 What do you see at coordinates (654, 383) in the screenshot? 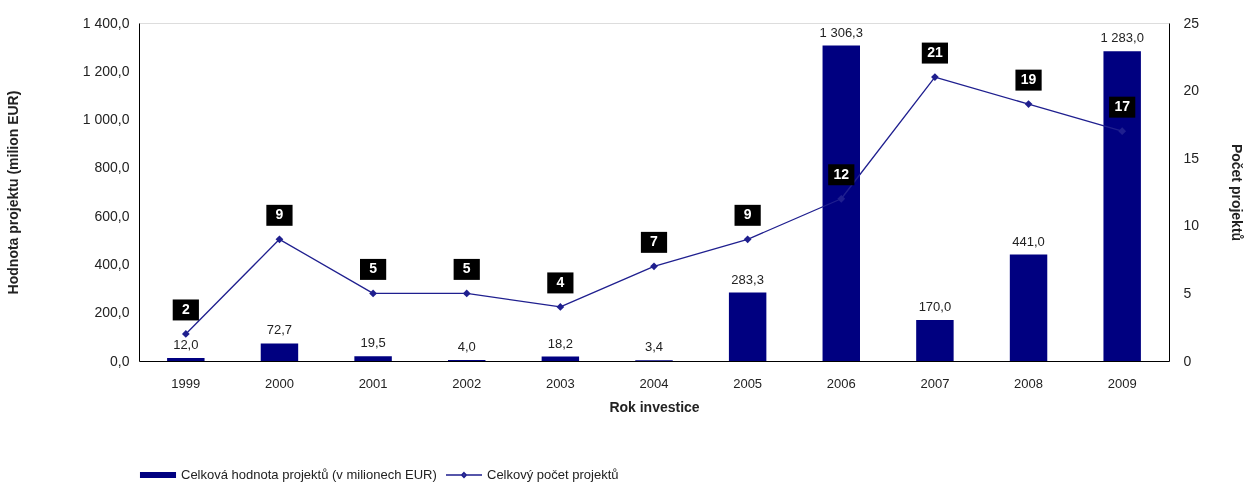
I see `x-tick-label: 2004` at bounding box center [654, 383].